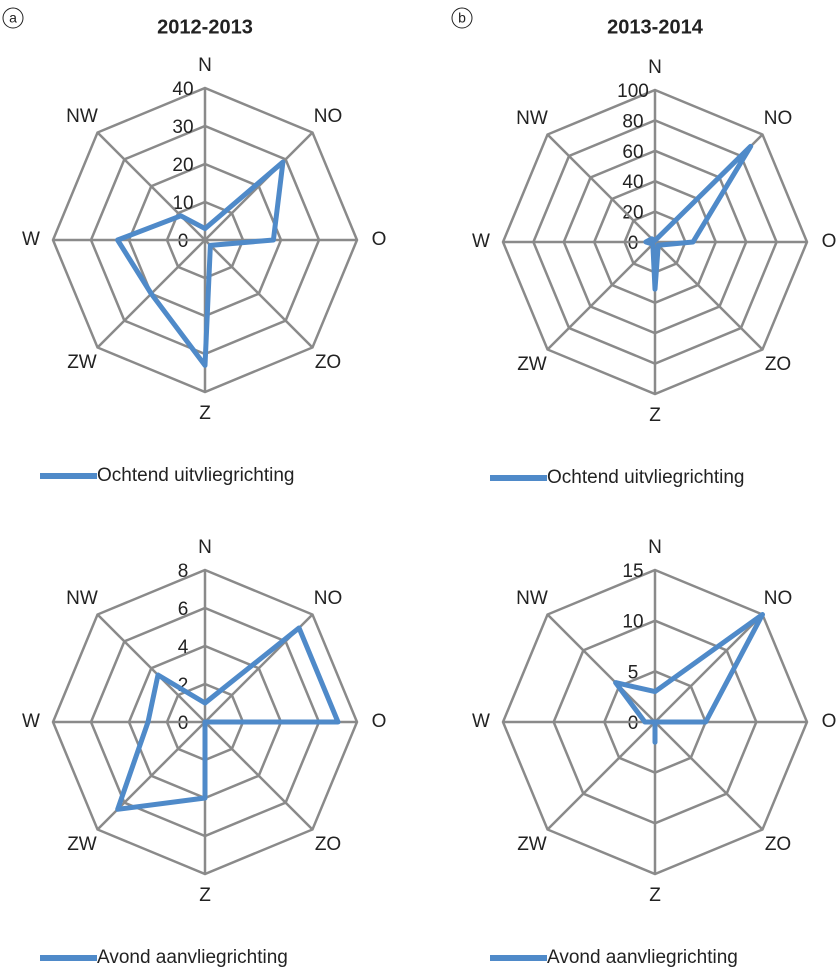 This screenshot has width=839, height=973. I want to click on r-tick-label: 15, so click(632, 571).